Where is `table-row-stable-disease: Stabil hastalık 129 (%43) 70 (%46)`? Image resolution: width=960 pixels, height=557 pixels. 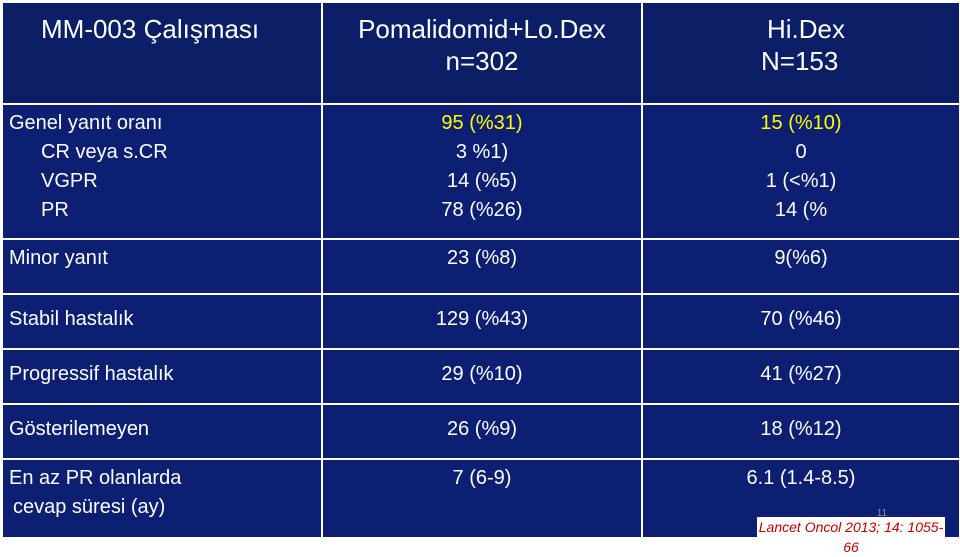 table-row-stable-disease: Stabil hastalık 129 (%43) 70 (%46) is located at coordinates (480, 321).